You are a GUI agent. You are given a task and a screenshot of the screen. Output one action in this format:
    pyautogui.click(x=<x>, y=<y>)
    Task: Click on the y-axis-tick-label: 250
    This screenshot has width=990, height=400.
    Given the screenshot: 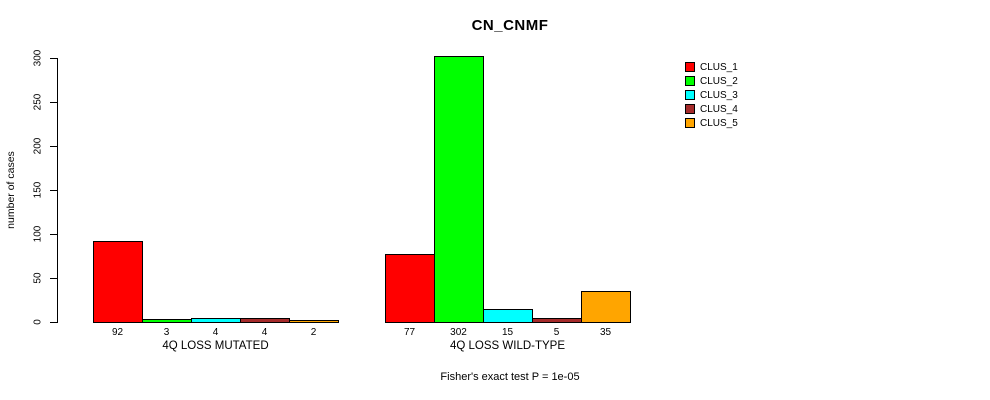 What is the action you would take?
    pyautogui.click(x=38, y=102)
    